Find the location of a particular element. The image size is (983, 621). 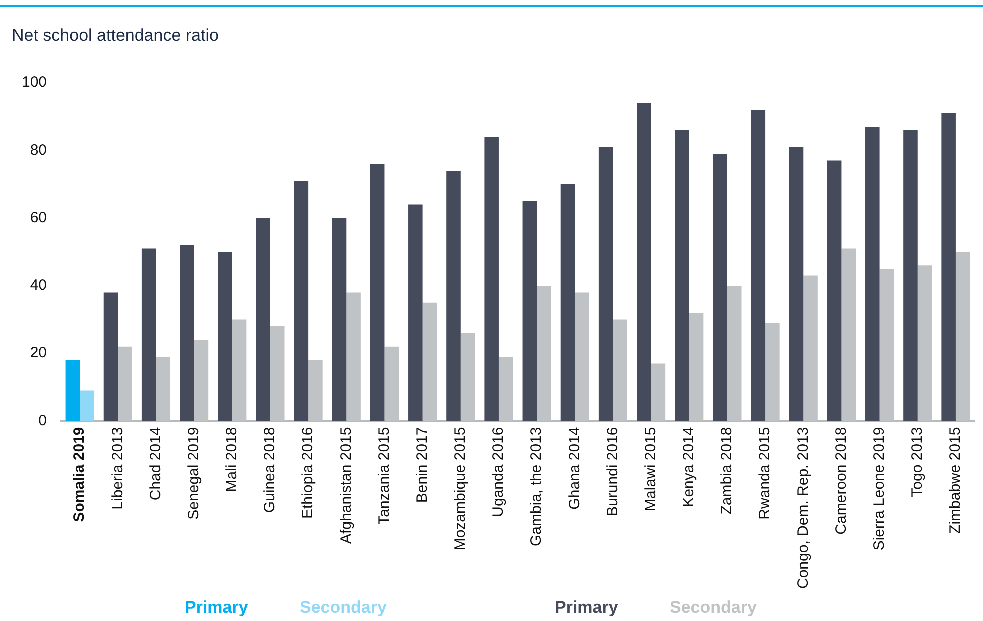

x-tick-label: Mali 2018 is located at coordinates (232, 459).